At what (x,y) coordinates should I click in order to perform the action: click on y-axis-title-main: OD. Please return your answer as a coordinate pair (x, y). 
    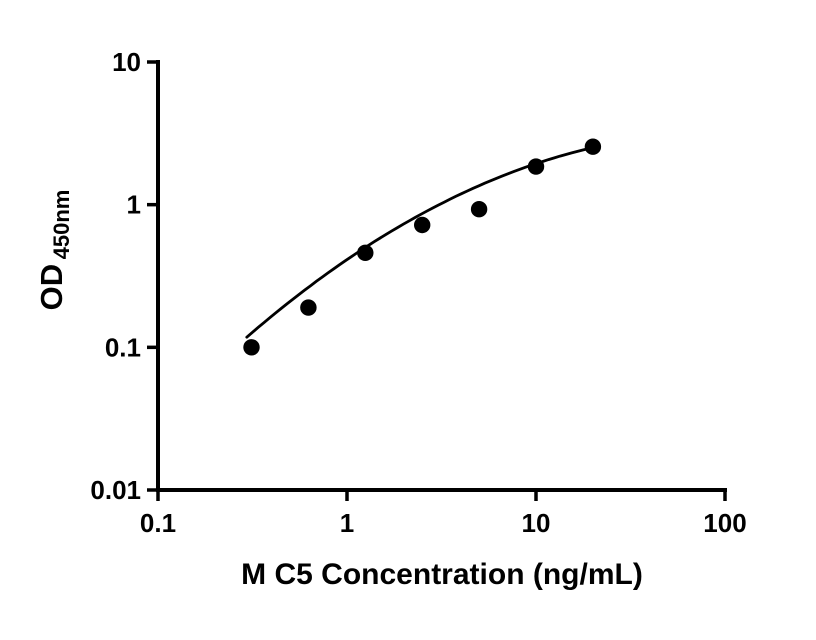
    Looking at the image, I should click on (51, 287).